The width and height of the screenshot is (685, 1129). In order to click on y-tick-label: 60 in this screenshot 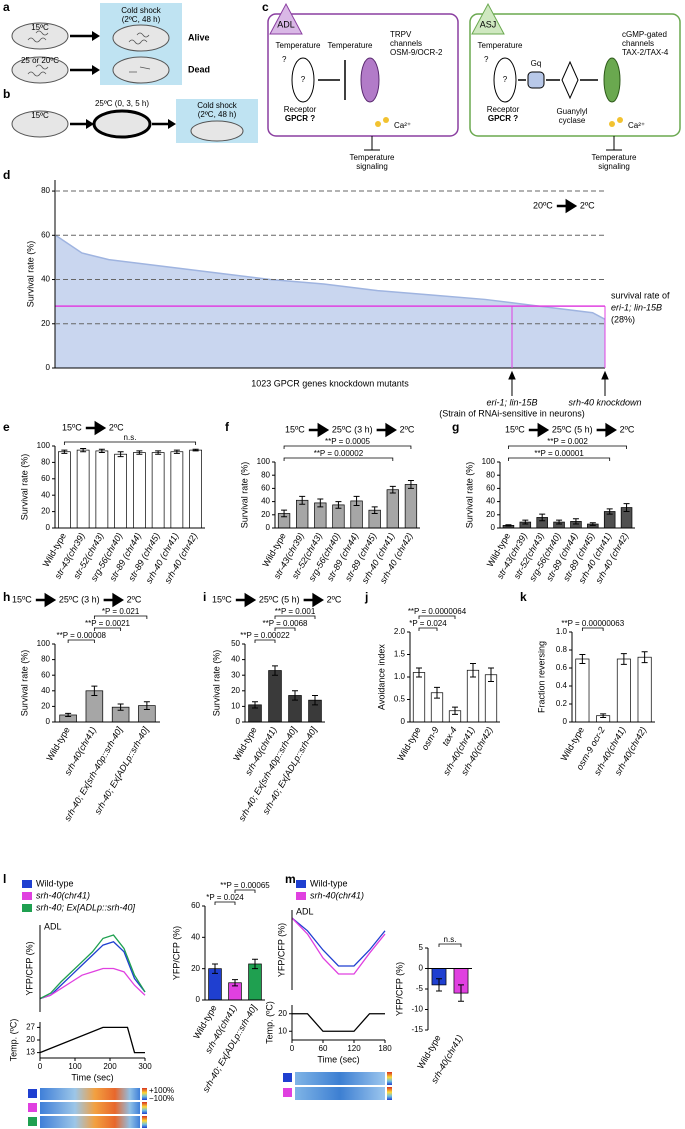, I will do `click(490, 488)`.